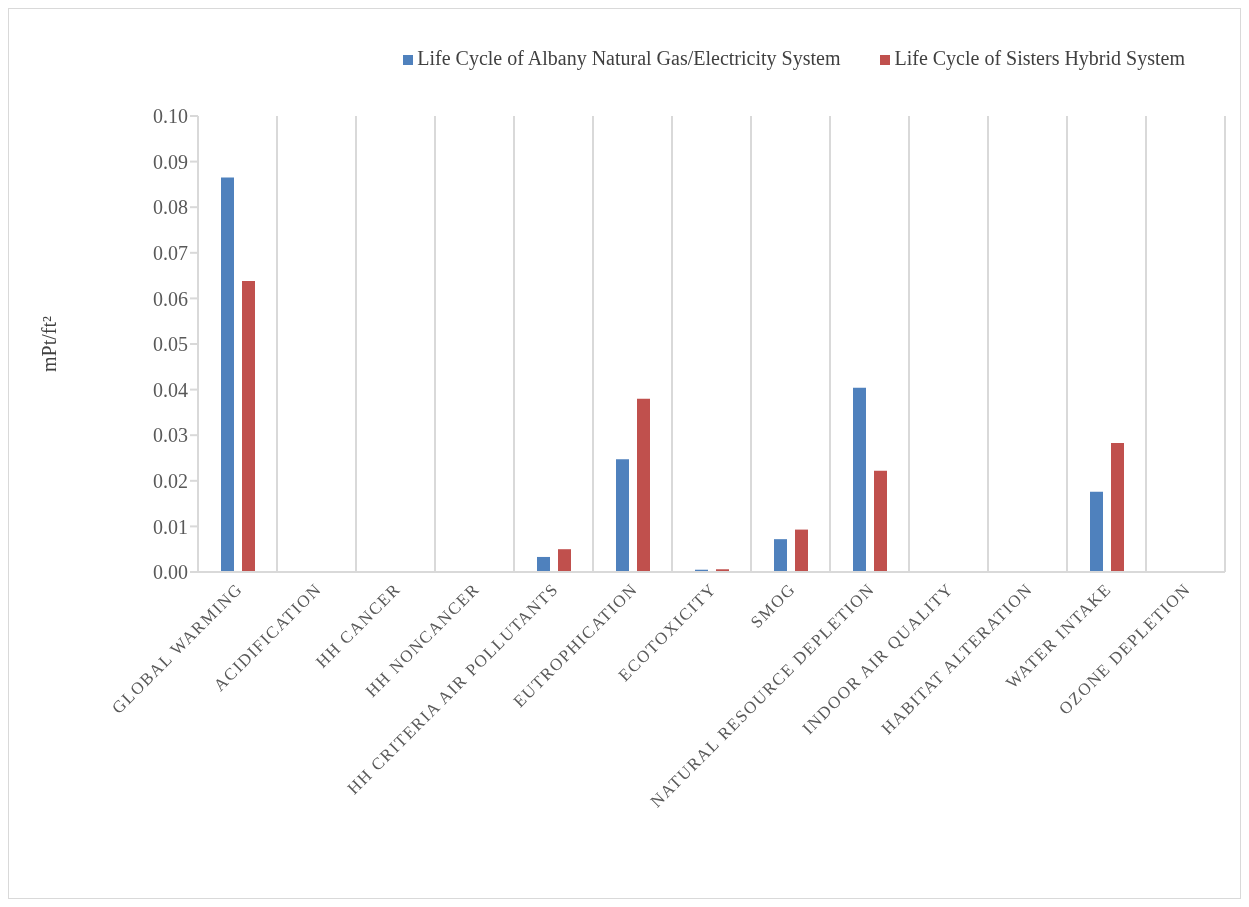 The image size is (1249, 907). Describe the element at coordinates (629, 58) in the screenshot. I see `legend-label: Life Cycle of Albany Natural Gas/Electricity System` at that location.